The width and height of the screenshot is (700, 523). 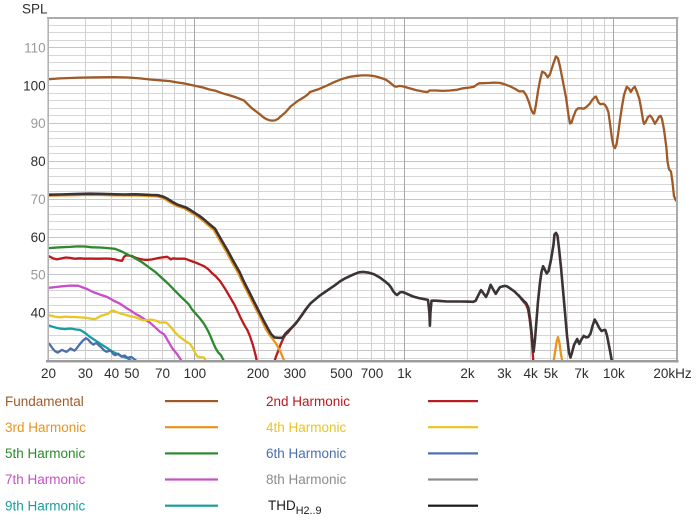 What do you see at coordinates (258, 373) in the screenshot?
I see `svg-text: 200` at bounding box center [258, 373].